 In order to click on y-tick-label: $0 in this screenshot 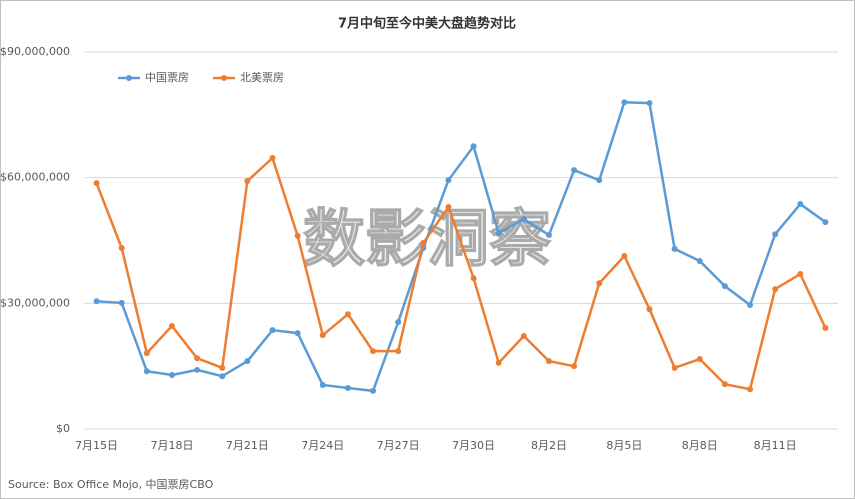, I will do `click(63, 428)`.